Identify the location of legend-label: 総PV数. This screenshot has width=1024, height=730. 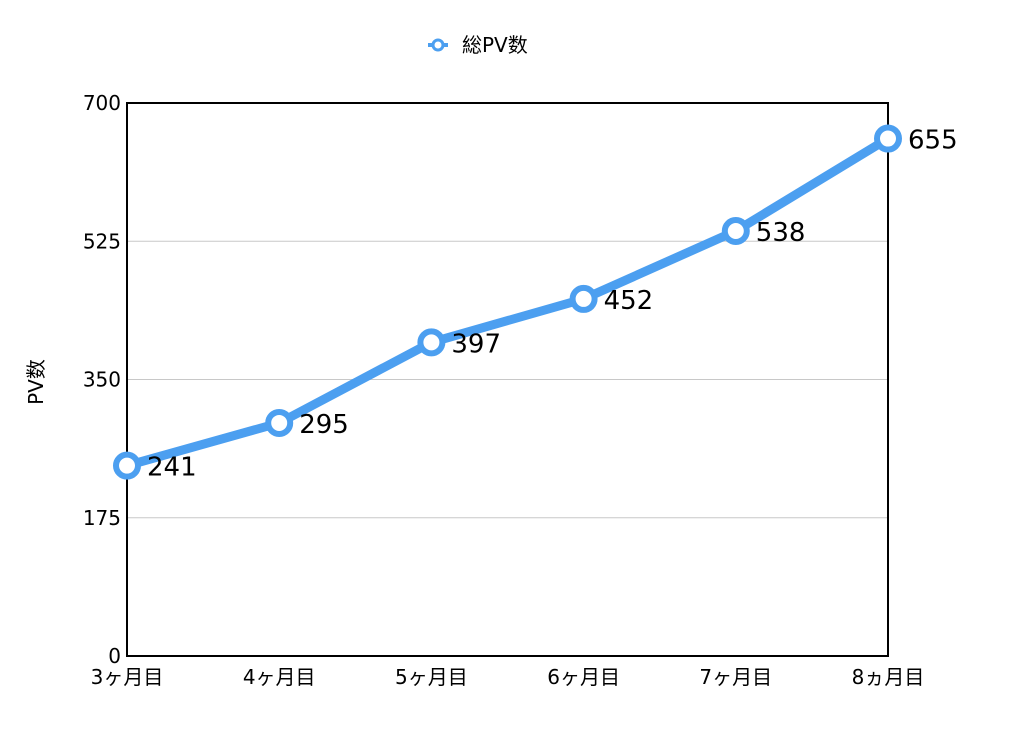
(495, 45).